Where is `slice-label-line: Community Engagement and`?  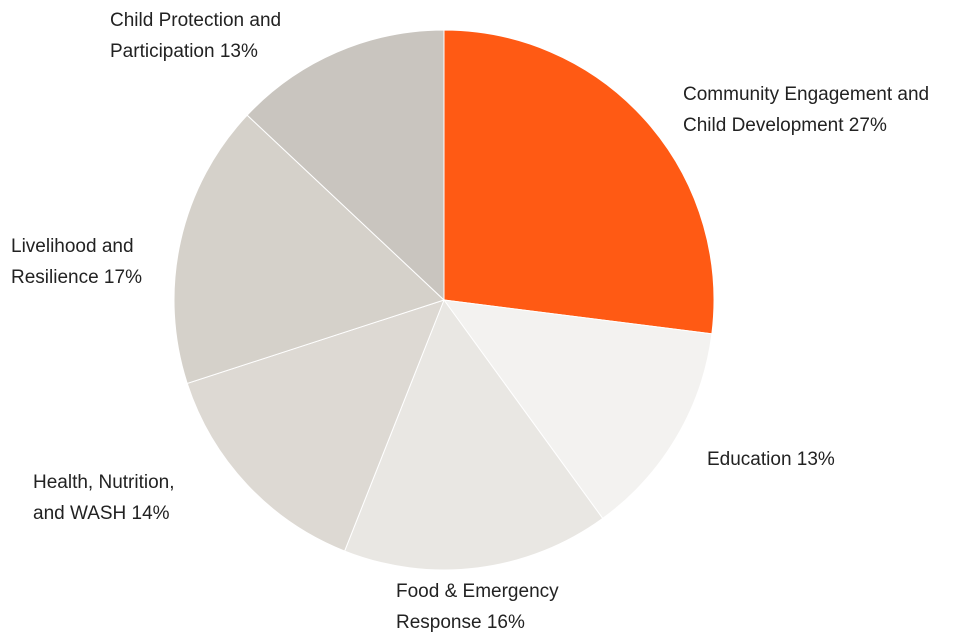
slice-label-line: Community Engagement and is located at coordinates (806, 94).